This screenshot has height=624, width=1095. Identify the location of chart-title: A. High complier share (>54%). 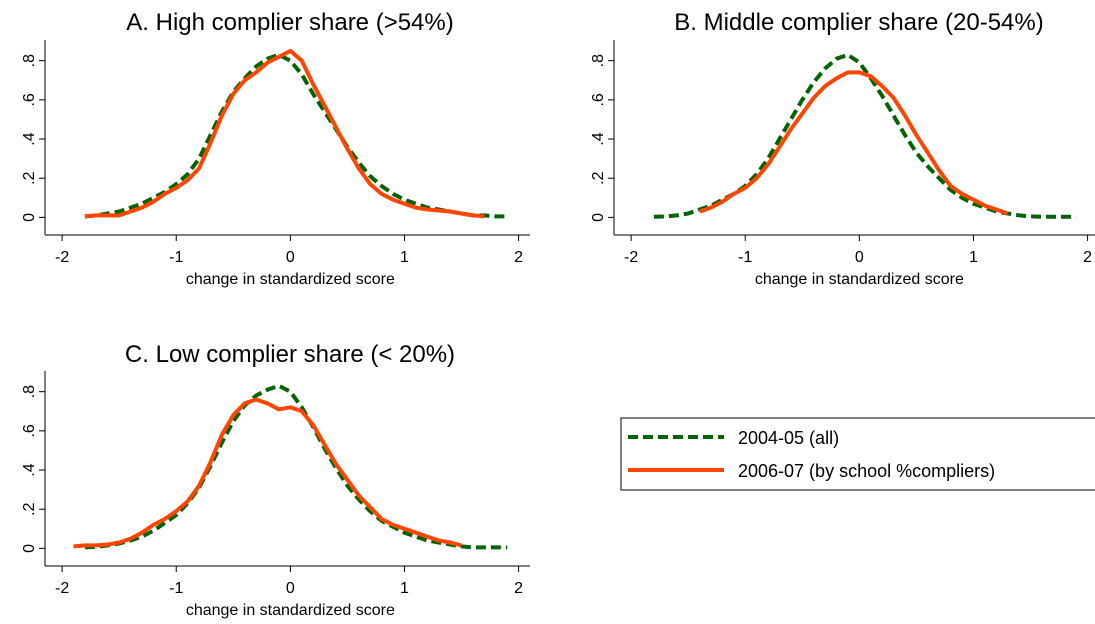
(289, 22).